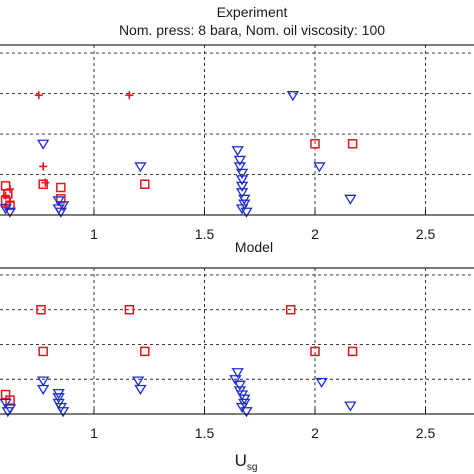 This screenshot has height=474, width=474. What do you see at coordinates (252, 467) in the screenshot?
I see `x-label-subscript: sg` at bounding box center [252, 467].